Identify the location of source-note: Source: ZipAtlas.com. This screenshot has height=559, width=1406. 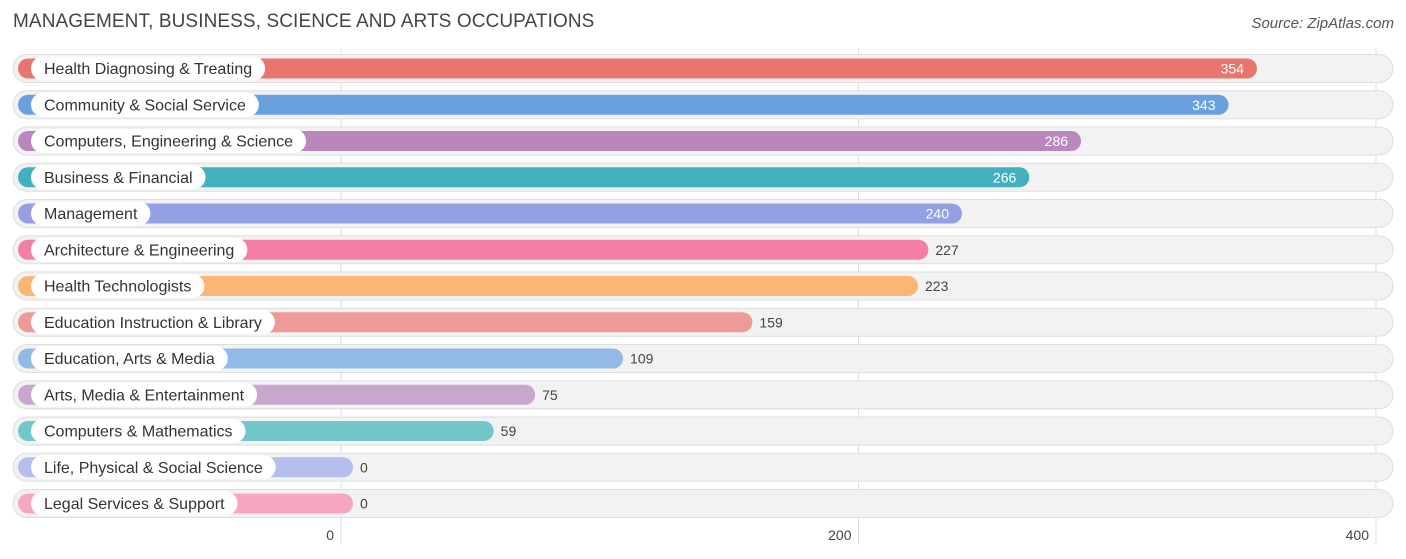
(1322, 23).